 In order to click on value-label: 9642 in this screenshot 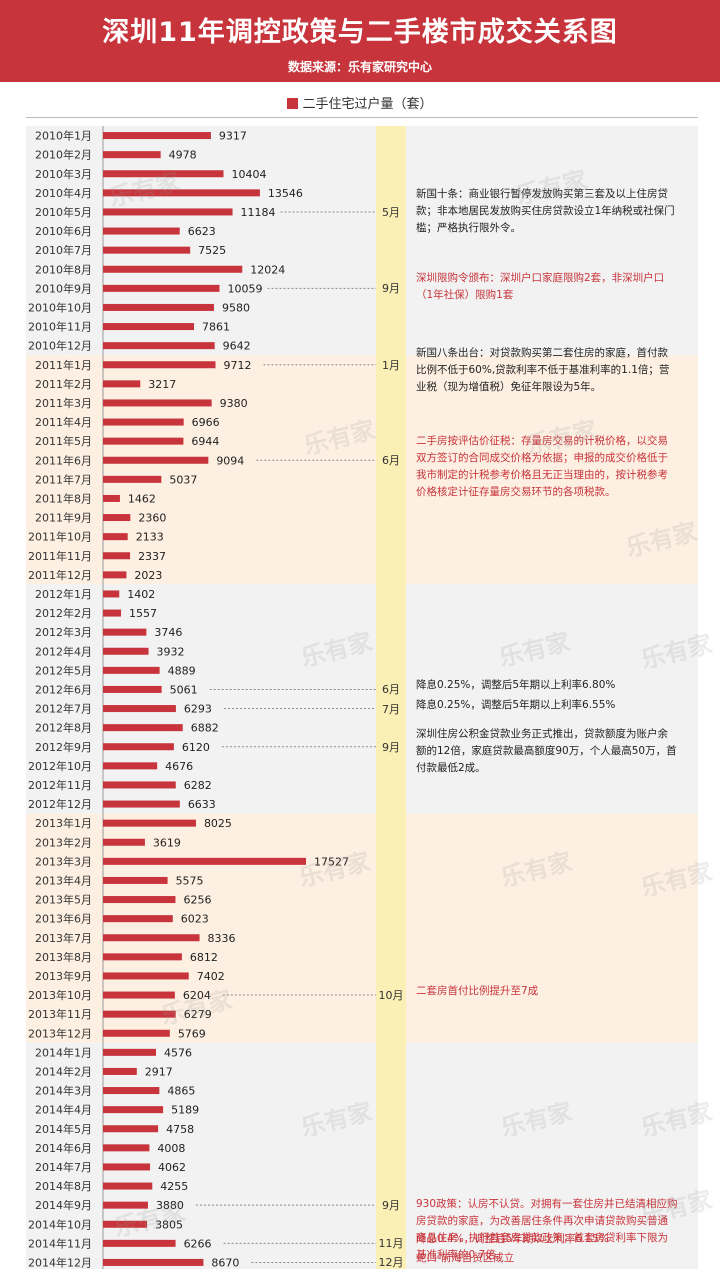, I will do `click(237, 346)`.